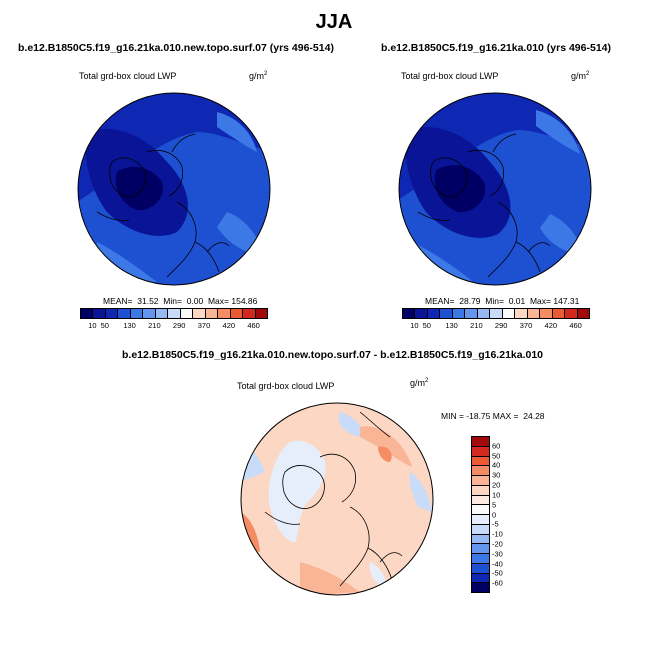 This screenshot has height=668, width=668. I want to click on panel-3-colorbar, so click(480, 514).